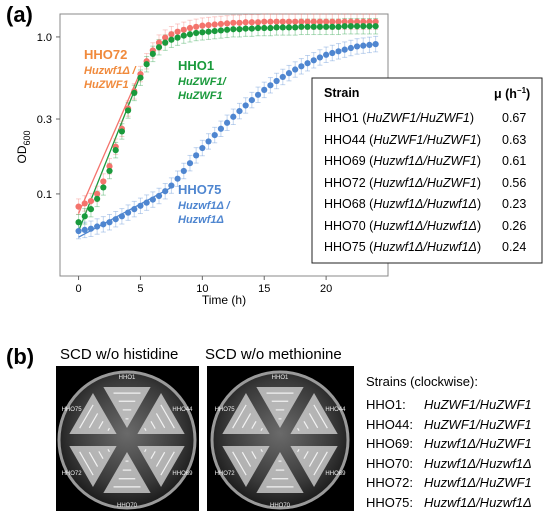  Describe the element at coordinates (345, 139) in the screenshot. I see `strain-name: HHO44` at that location.